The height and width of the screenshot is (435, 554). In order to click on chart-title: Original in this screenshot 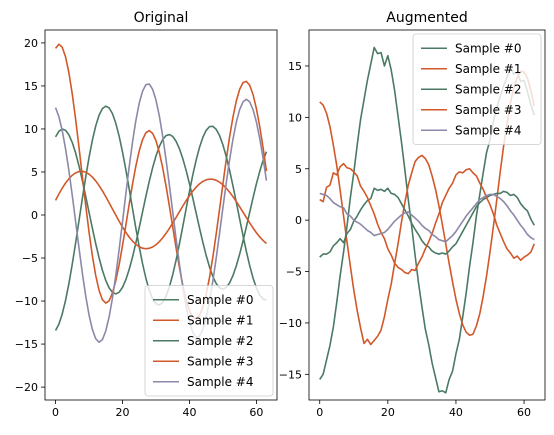, I will do `click(161, 18)`.